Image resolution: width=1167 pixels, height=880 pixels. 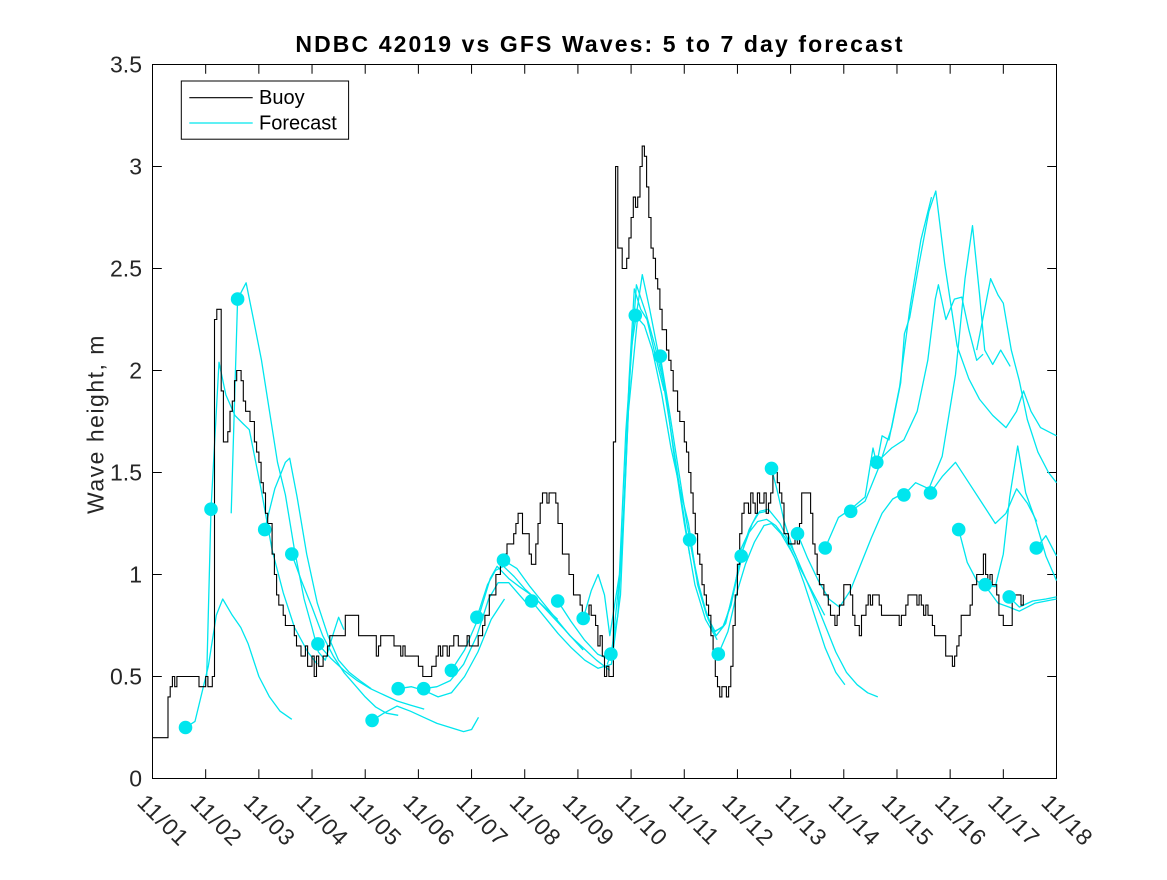 What do you see at coordinates (126, 473) in the screenshot?
I see `svg-text: 1.5` at bounding box center [126, 473].